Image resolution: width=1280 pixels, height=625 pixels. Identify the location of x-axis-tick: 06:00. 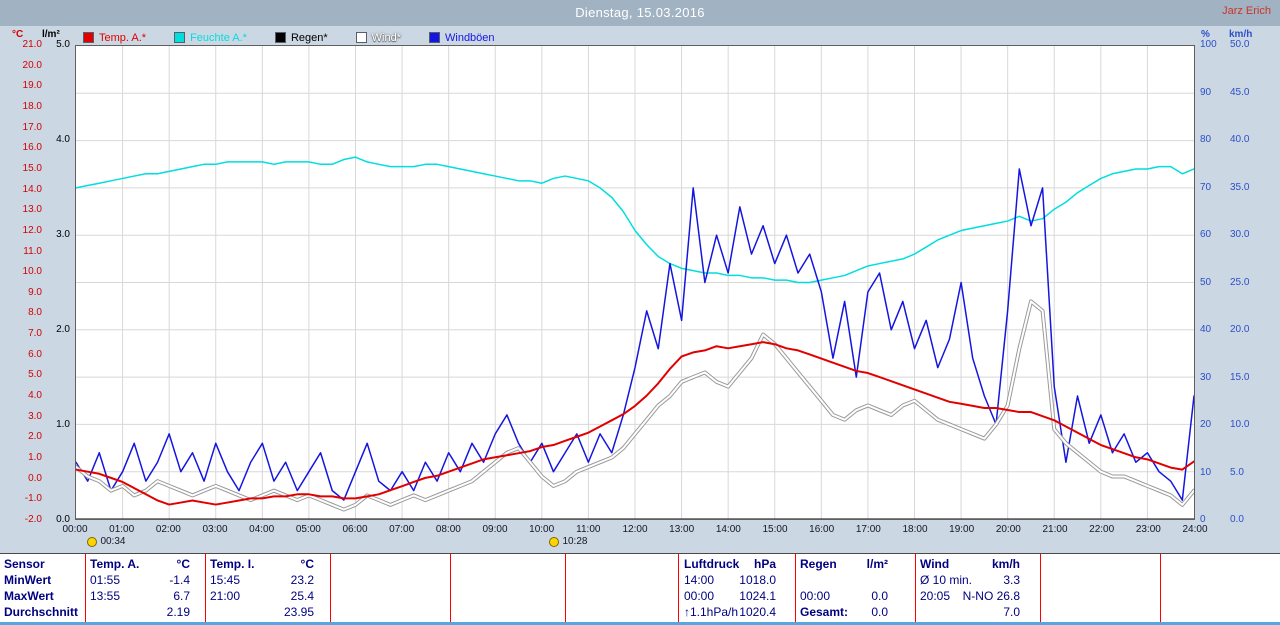
(355, 529).